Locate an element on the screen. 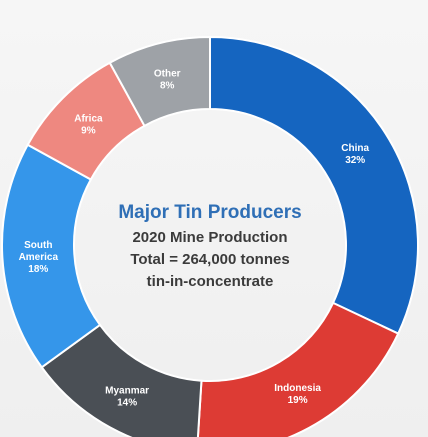  slice-value-label-myanmar: 14% is located at coordinates (127, 403).